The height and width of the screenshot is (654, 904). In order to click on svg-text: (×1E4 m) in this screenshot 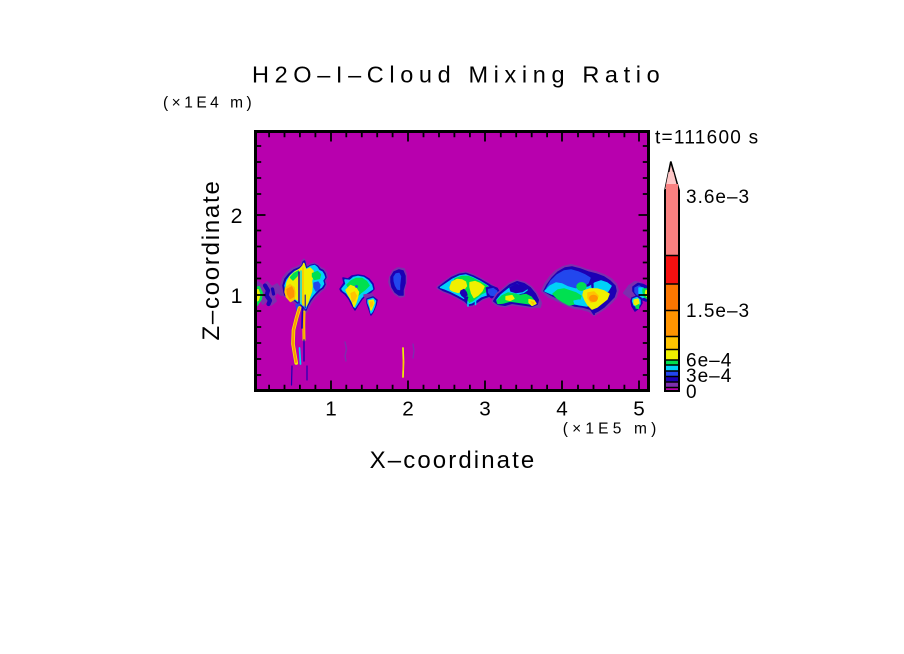, I will do `click(209, 103)`.